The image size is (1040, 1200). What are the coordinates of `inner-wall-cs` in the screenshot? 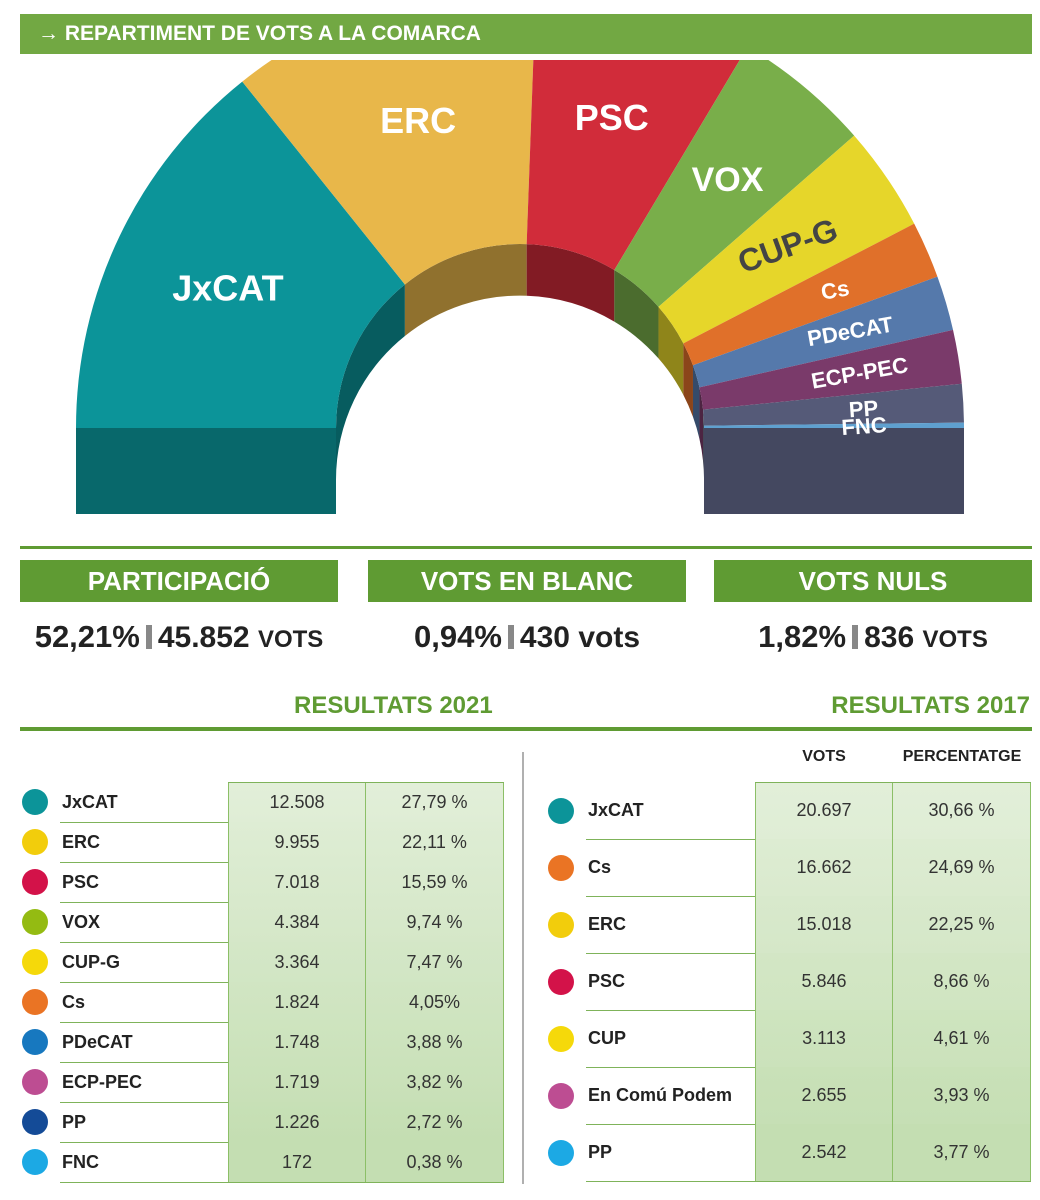 It's located at (688, 380).